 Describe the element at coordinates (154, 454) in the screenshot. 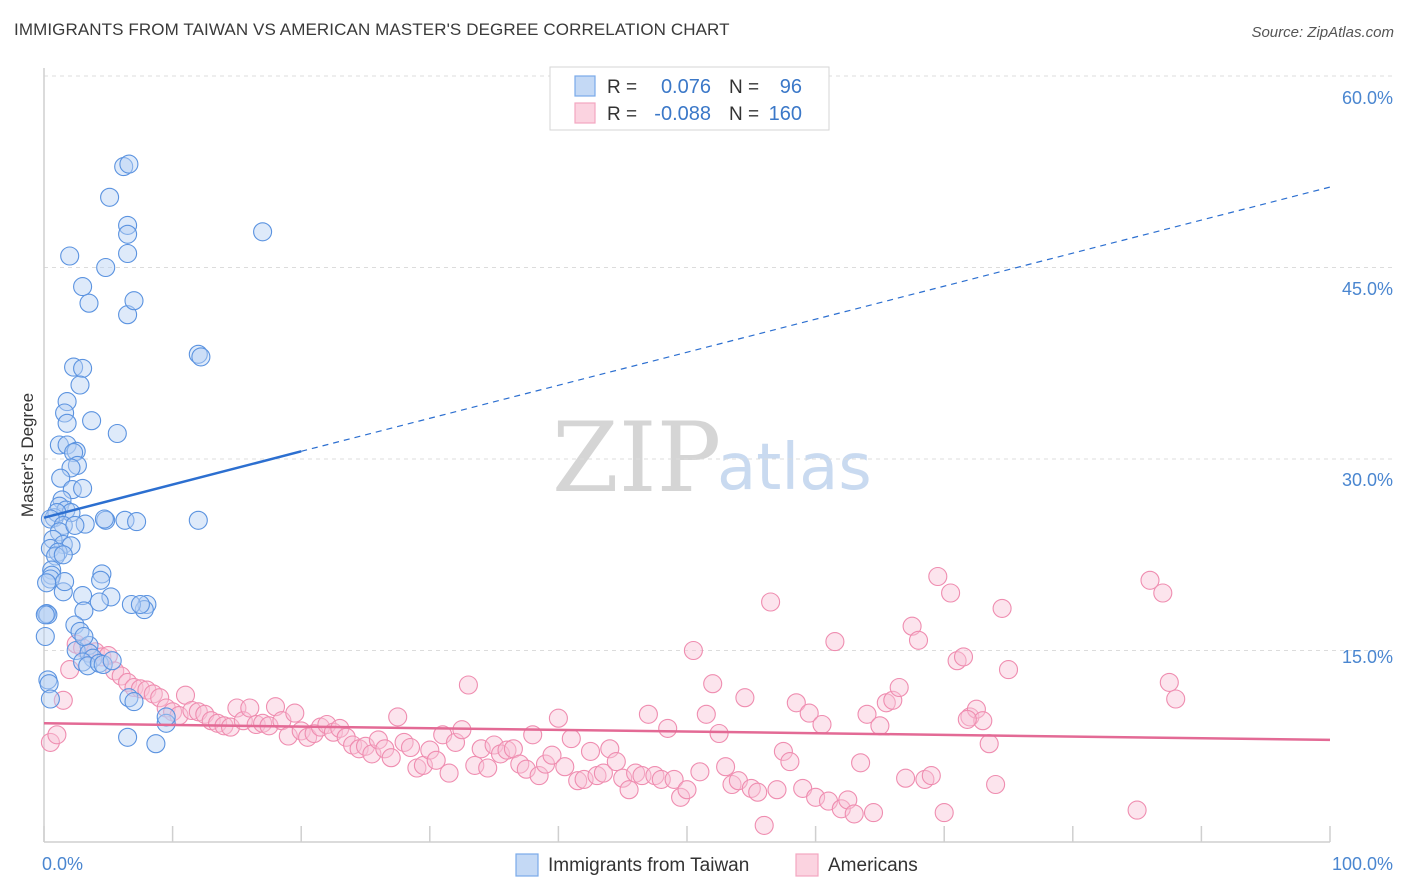

I see `series-immigrants-from-taiwan` at that location.